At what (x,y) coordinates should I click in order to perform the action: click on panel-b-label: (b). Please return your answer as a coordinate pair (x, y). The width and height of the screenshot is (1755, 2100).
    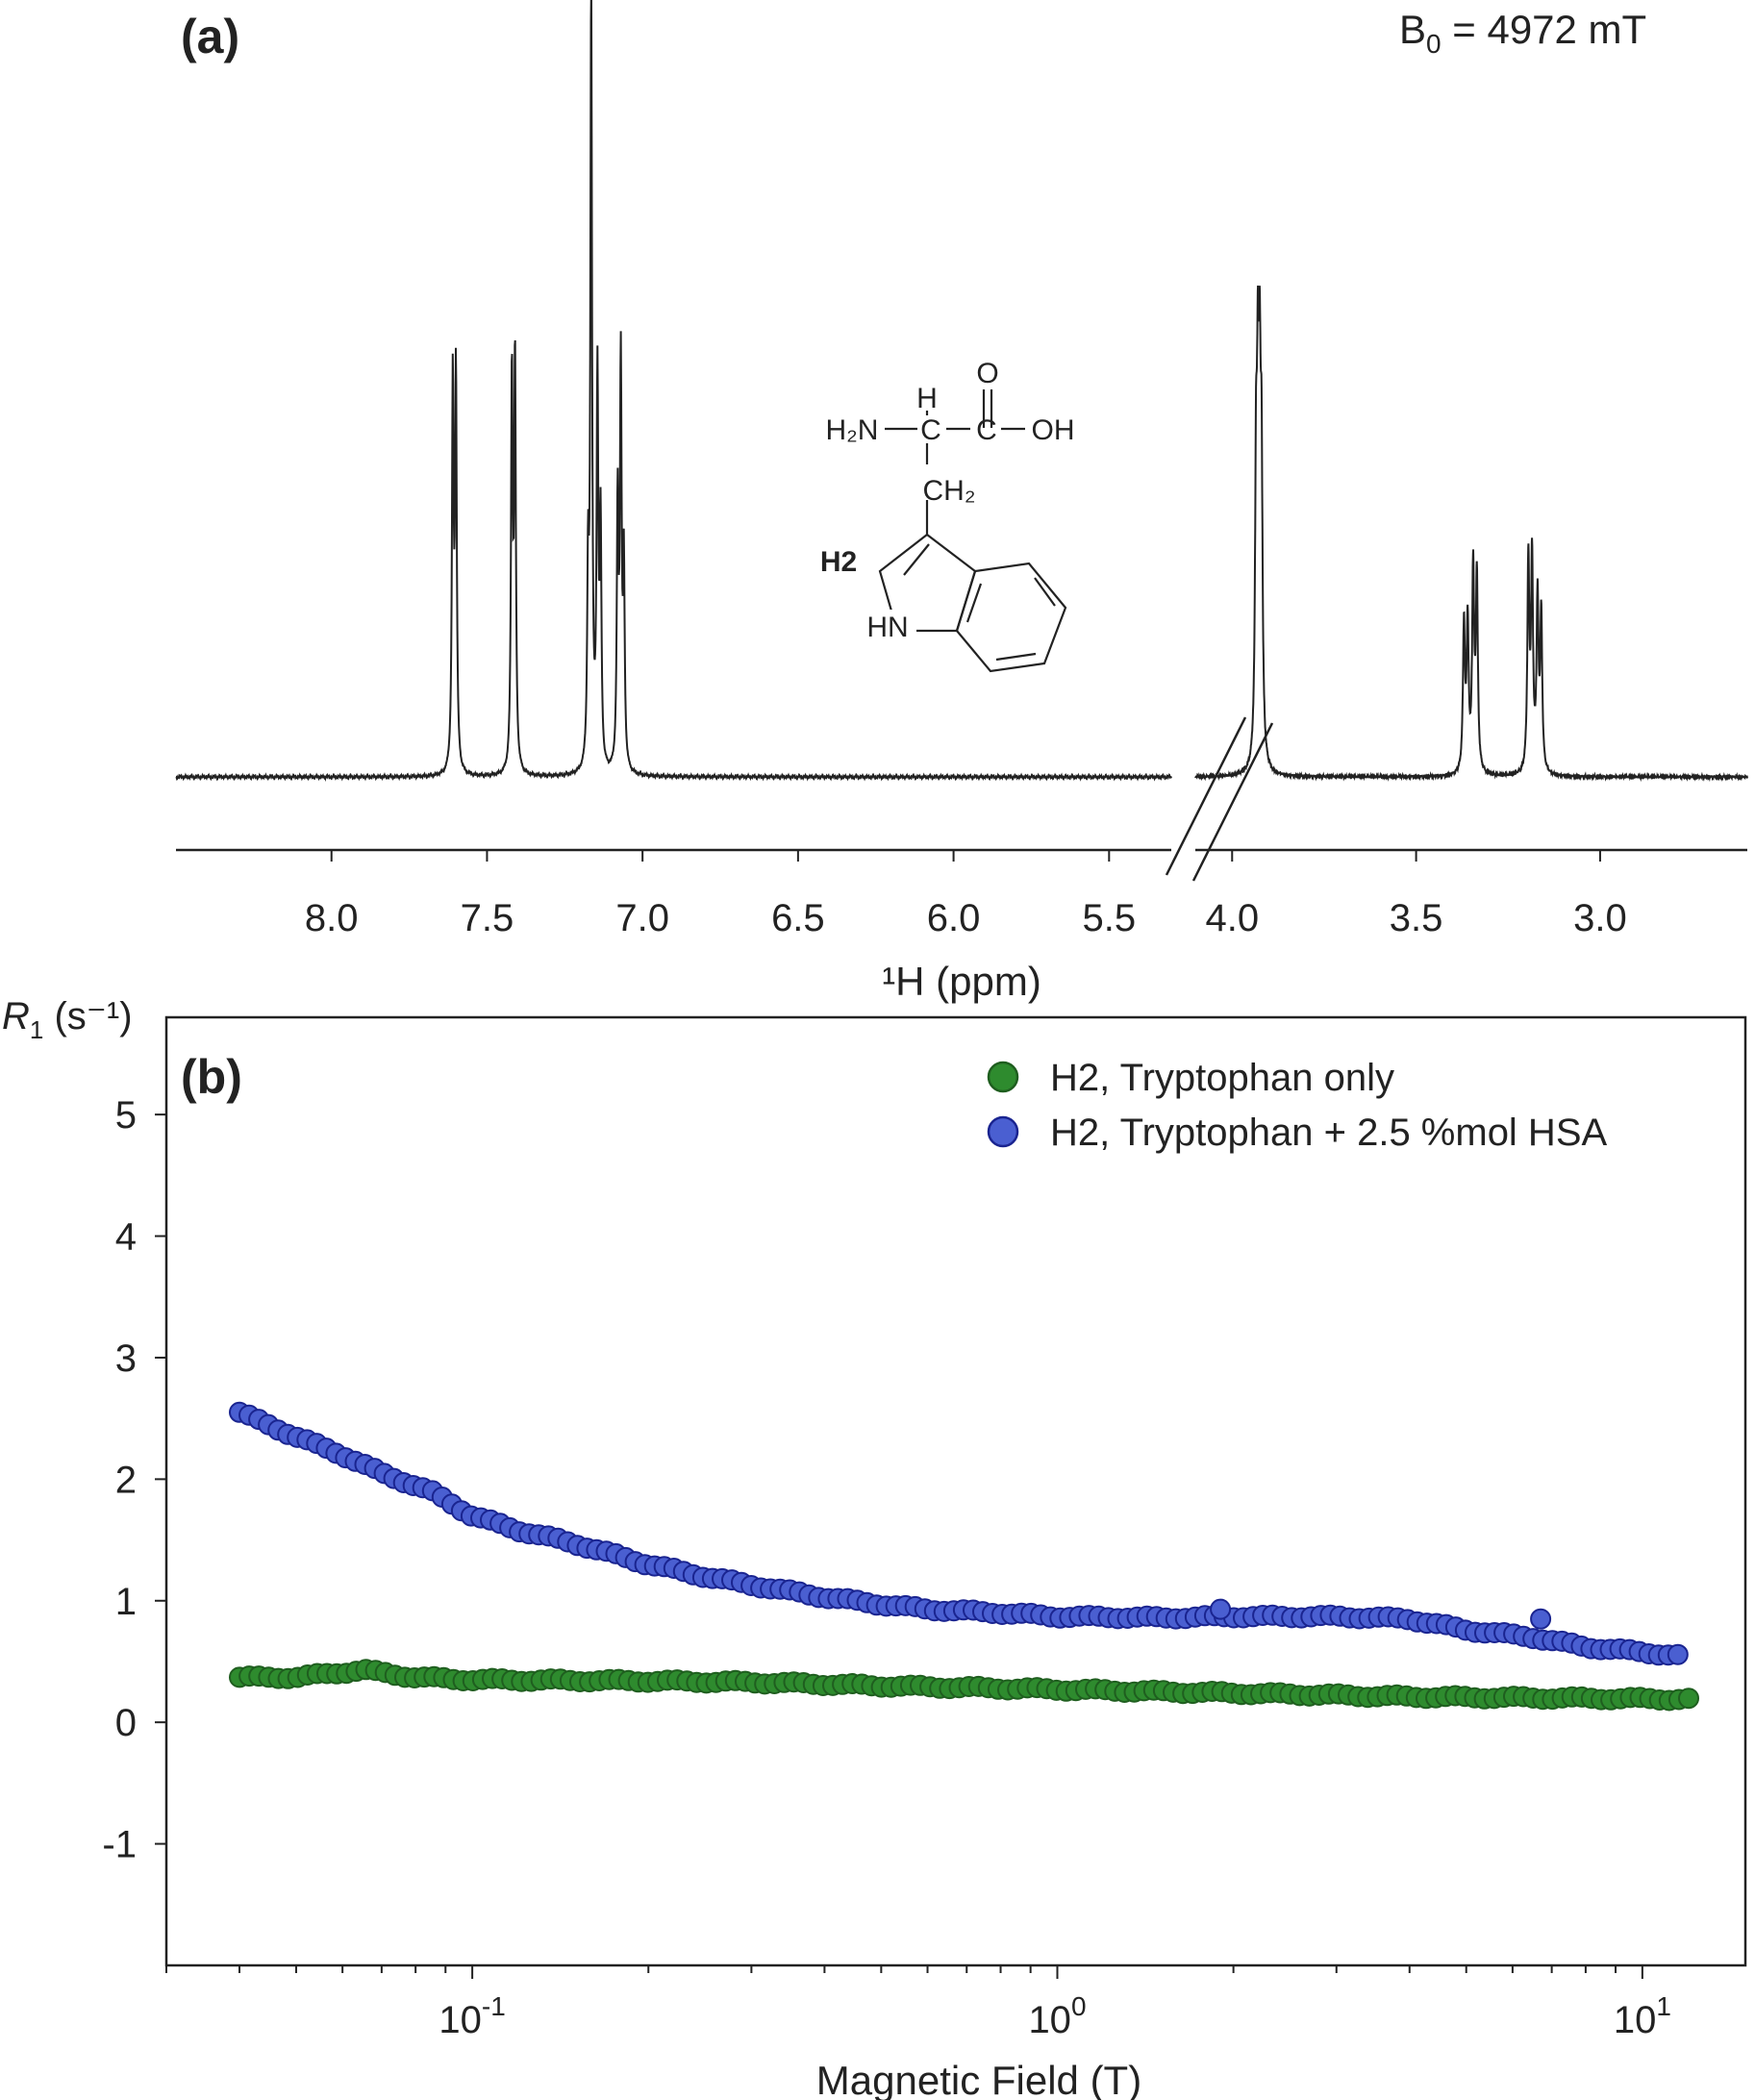
    Looking at the image, I should click on (211, 1077).